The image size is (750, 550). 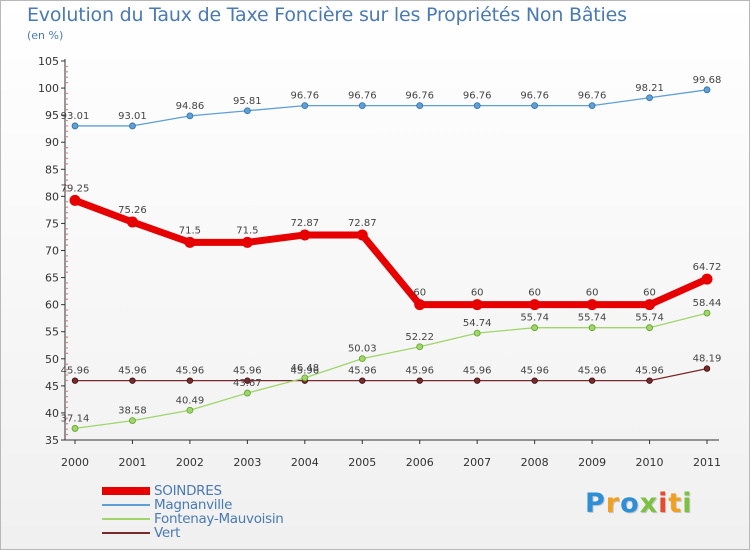 I want to click on y-tick-label: 60, so click(x=52, y=305).